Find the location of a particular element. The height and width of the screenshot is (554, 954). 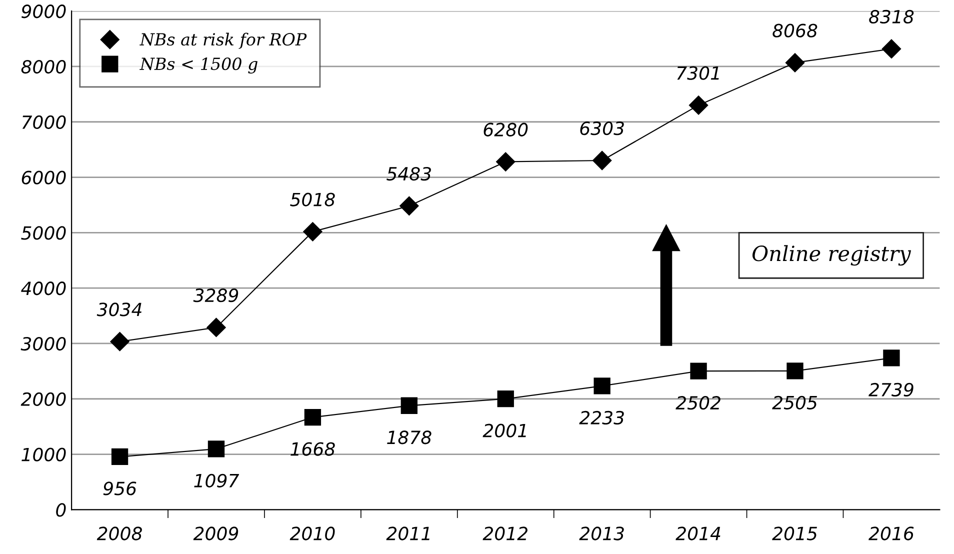

data-label: 1878 is located at coordinates (409, 437).